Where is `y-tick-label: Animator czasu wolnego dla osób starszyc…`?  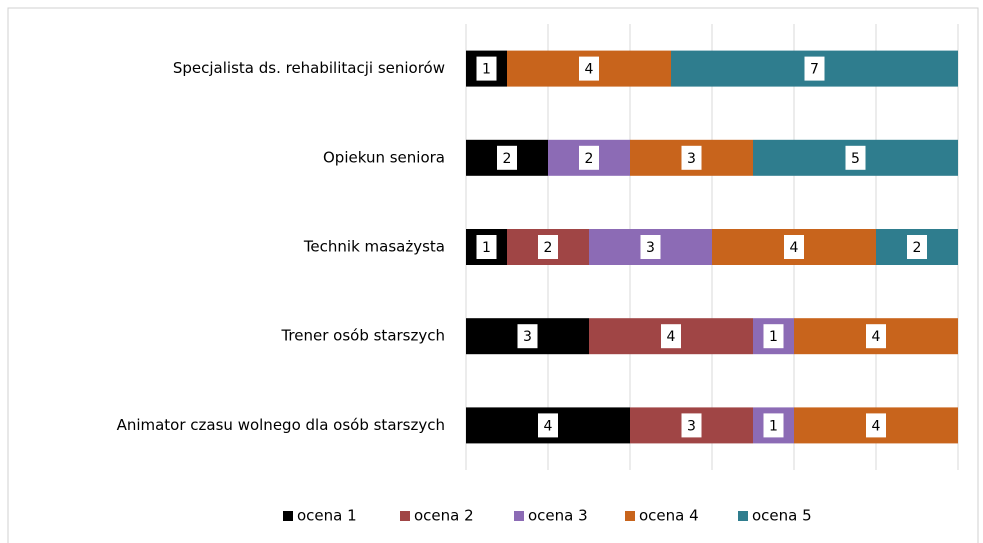 y-tick-label: Animator czasu wolnego dla osób starszyc… is located at coordinates (281, 425).